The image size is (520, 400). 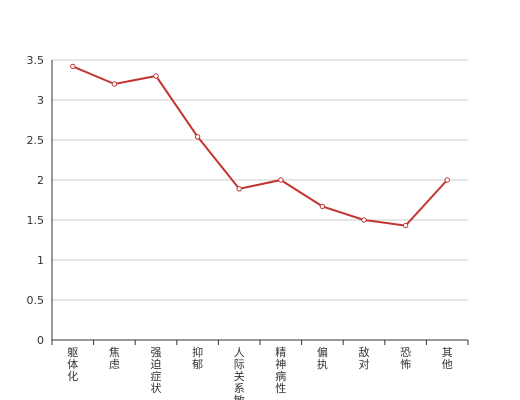 I want to click on y-tick-label: 1.5, so click(x=36, y=220).